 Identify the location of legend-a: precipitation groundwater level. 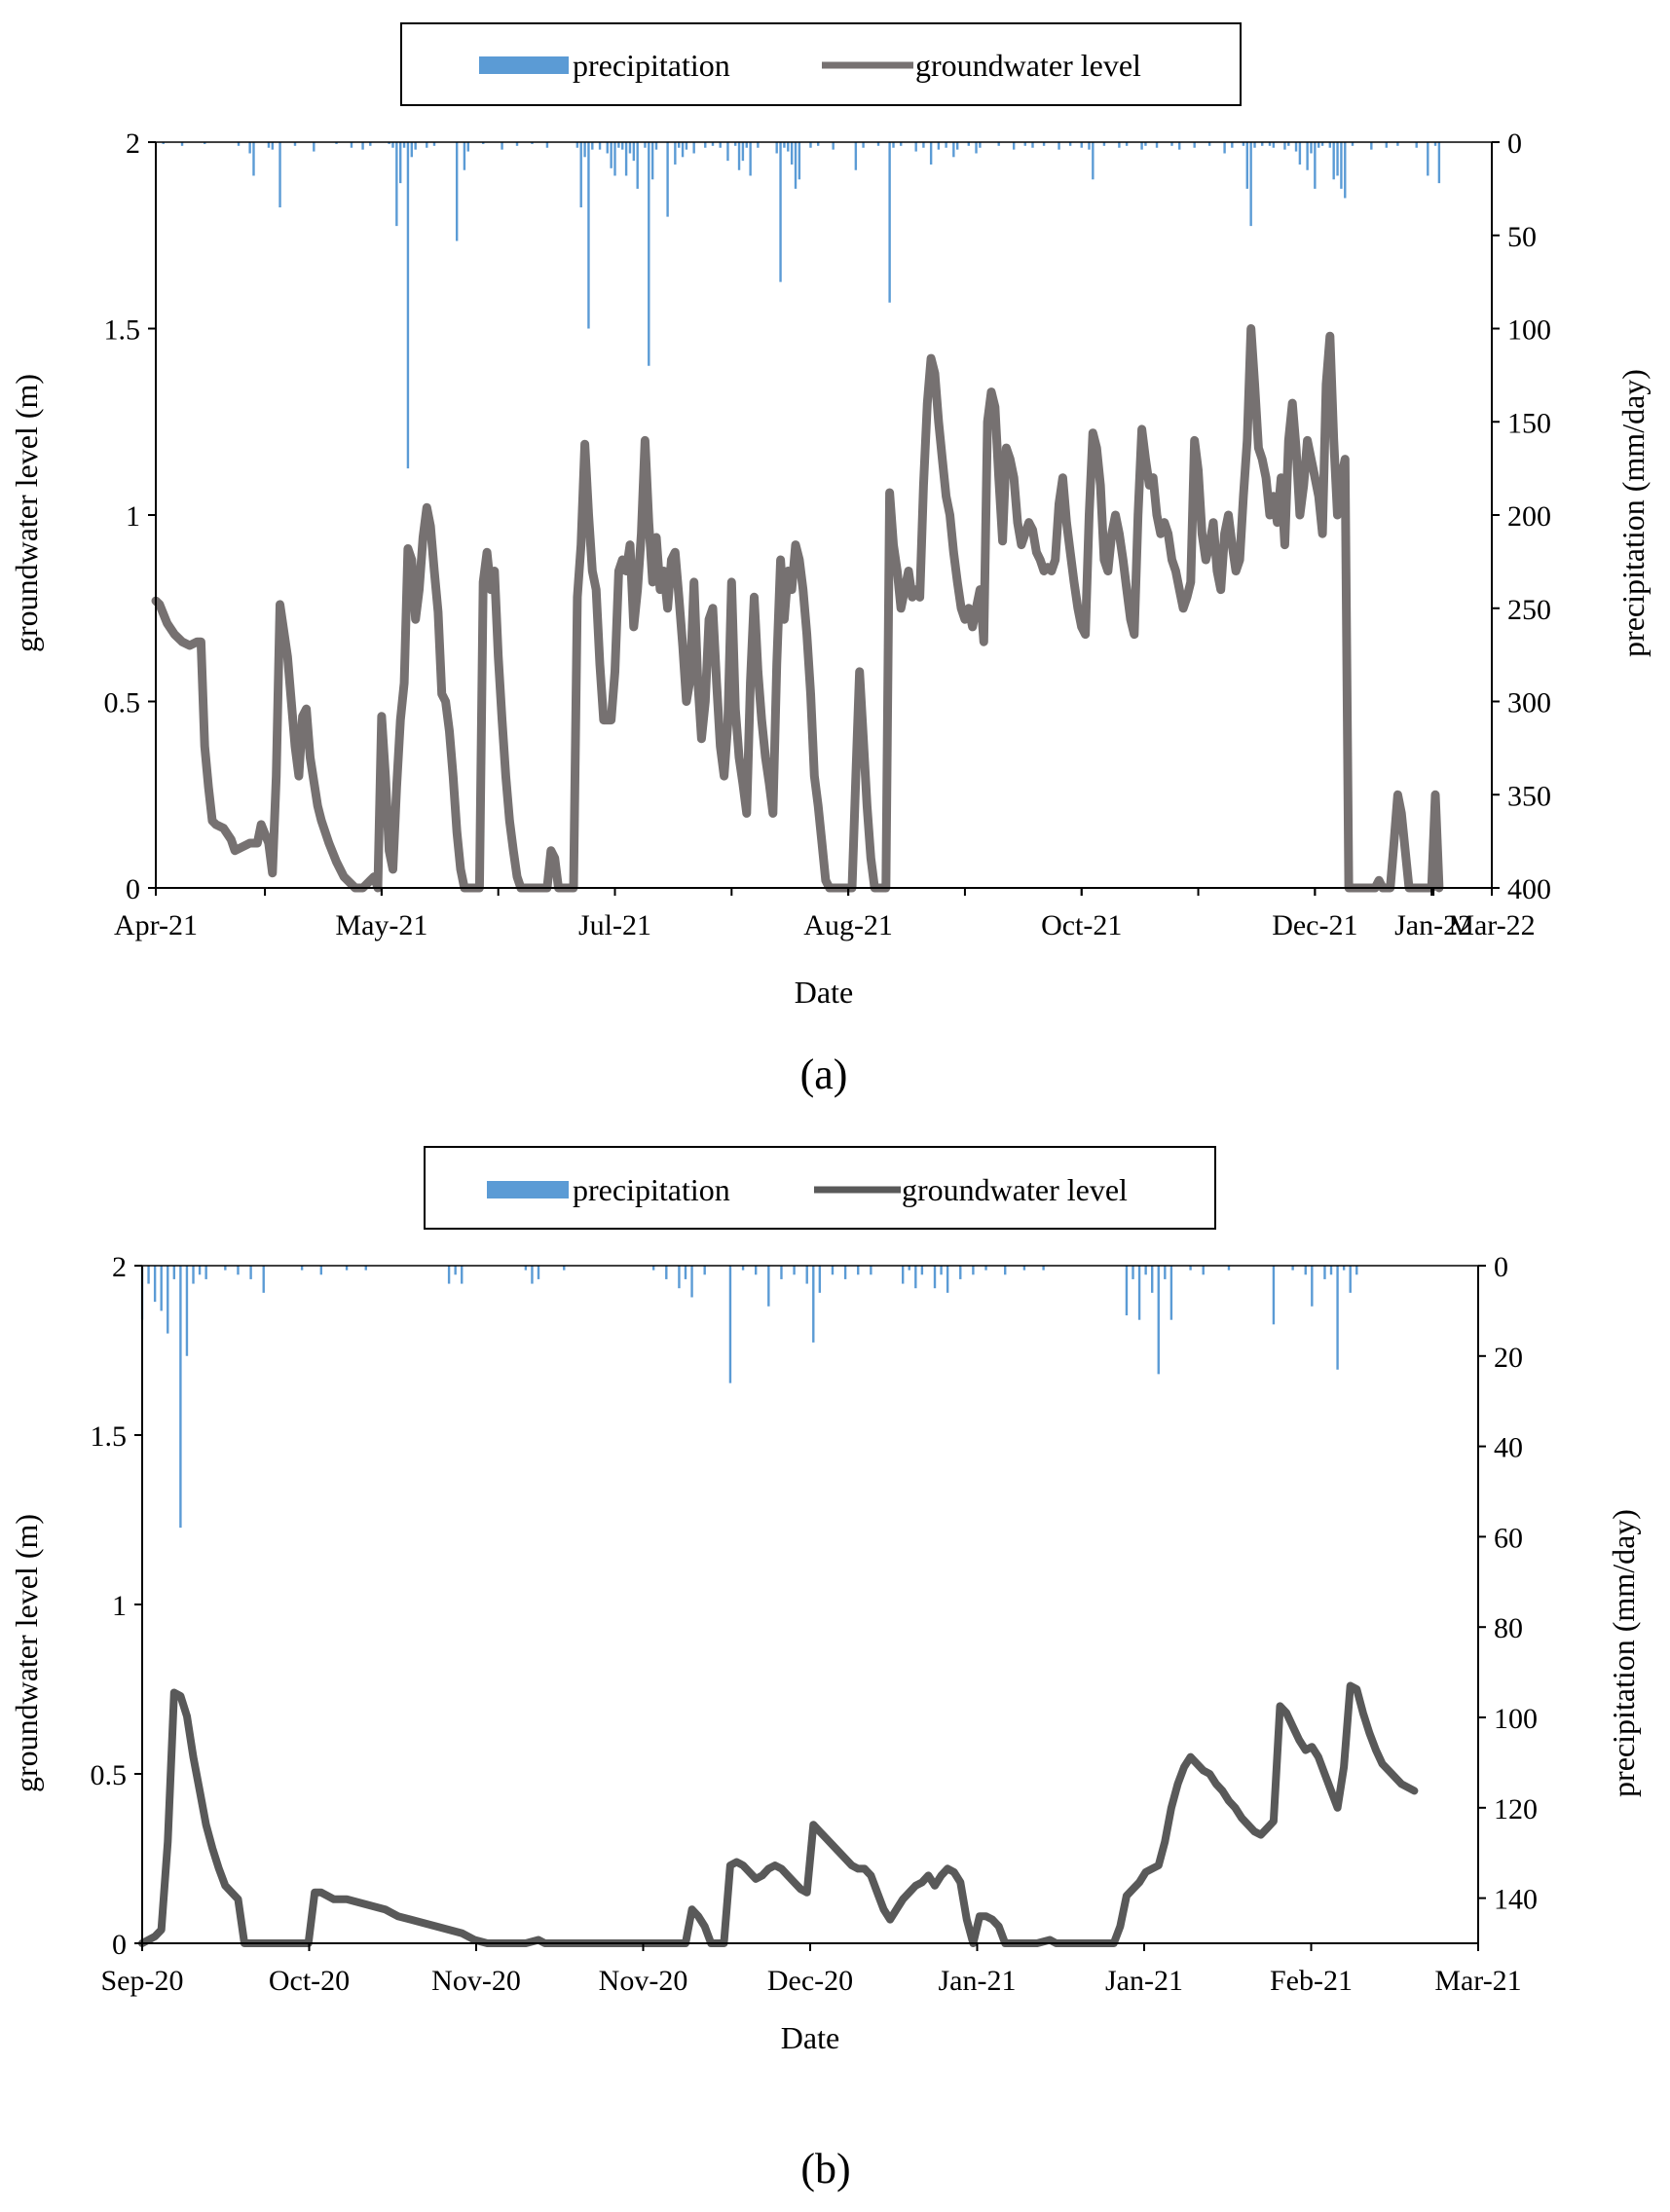
(821, 64).